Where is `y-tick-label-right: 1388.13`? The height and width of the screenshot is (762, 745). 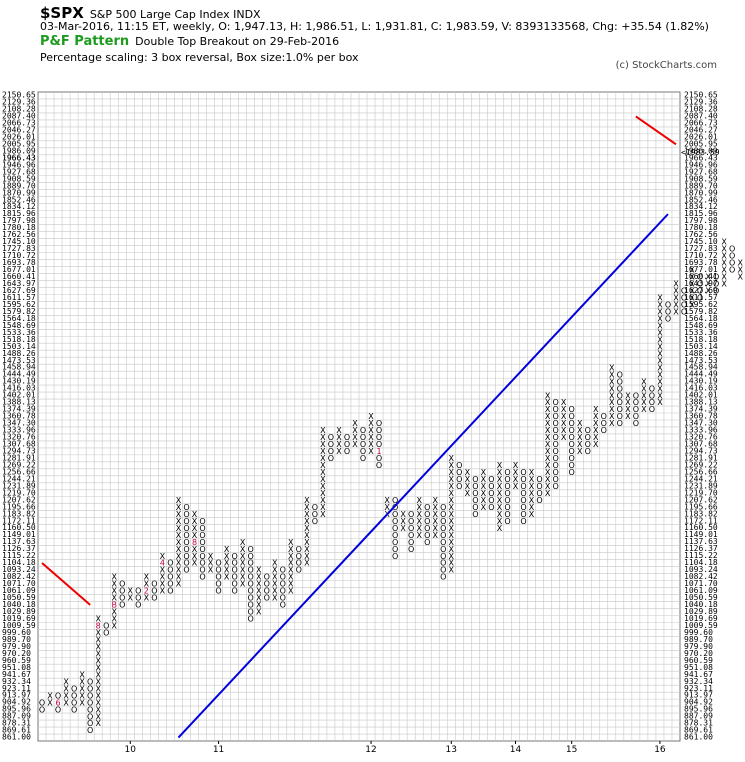 y-tick-label-right: 1388.13 is located at coordinates (701, 402).